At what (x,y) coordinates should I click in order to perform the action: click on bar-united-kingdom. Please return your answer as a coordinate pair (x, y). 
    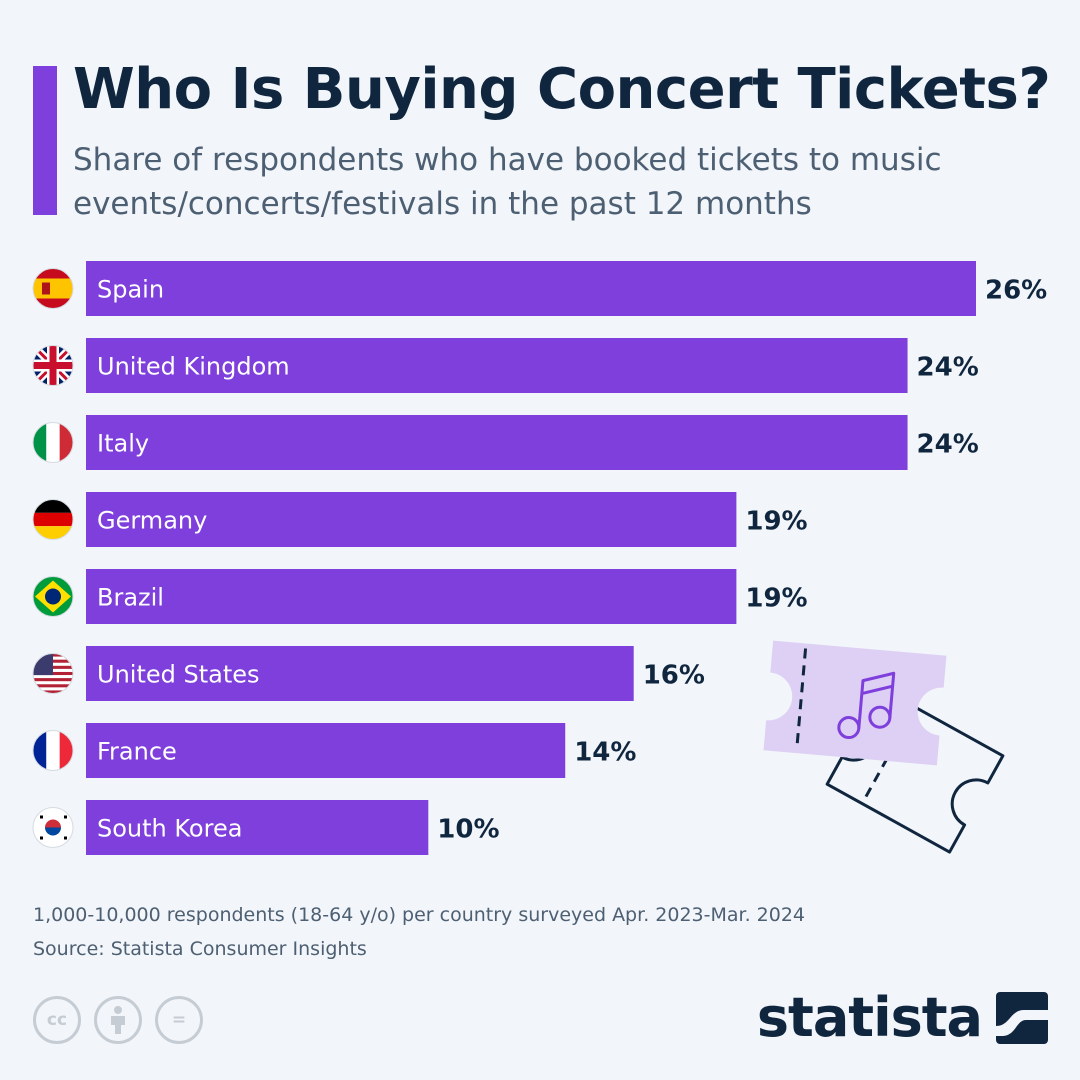
    Looking at the image, I should click on (497, 365).